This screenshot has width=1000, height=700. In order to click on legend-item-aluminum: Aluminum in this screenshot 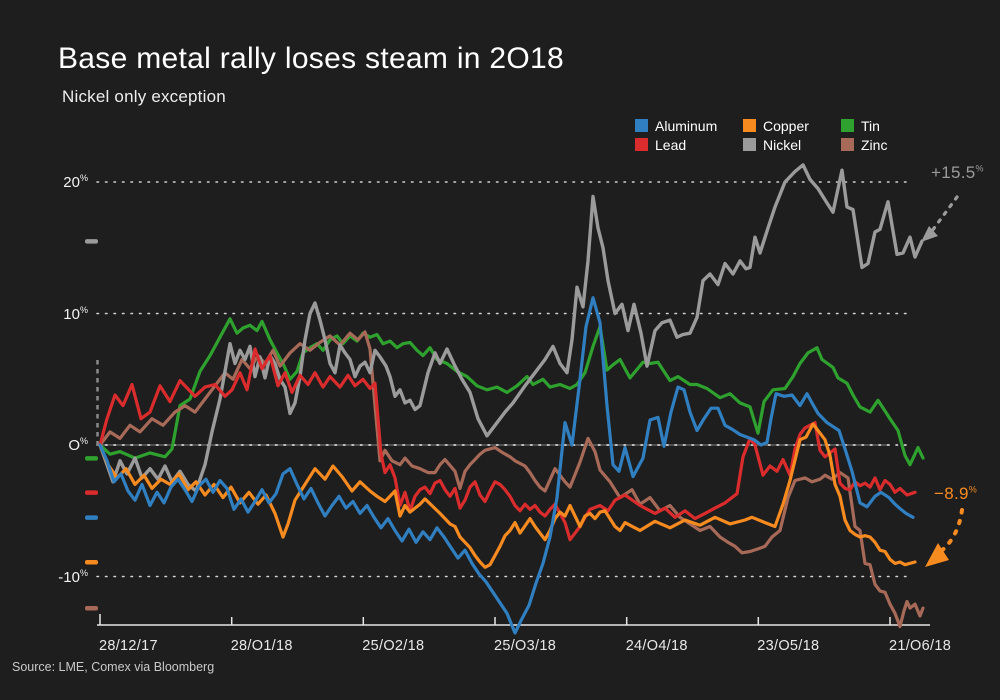, I will do `click(689, 125)`.